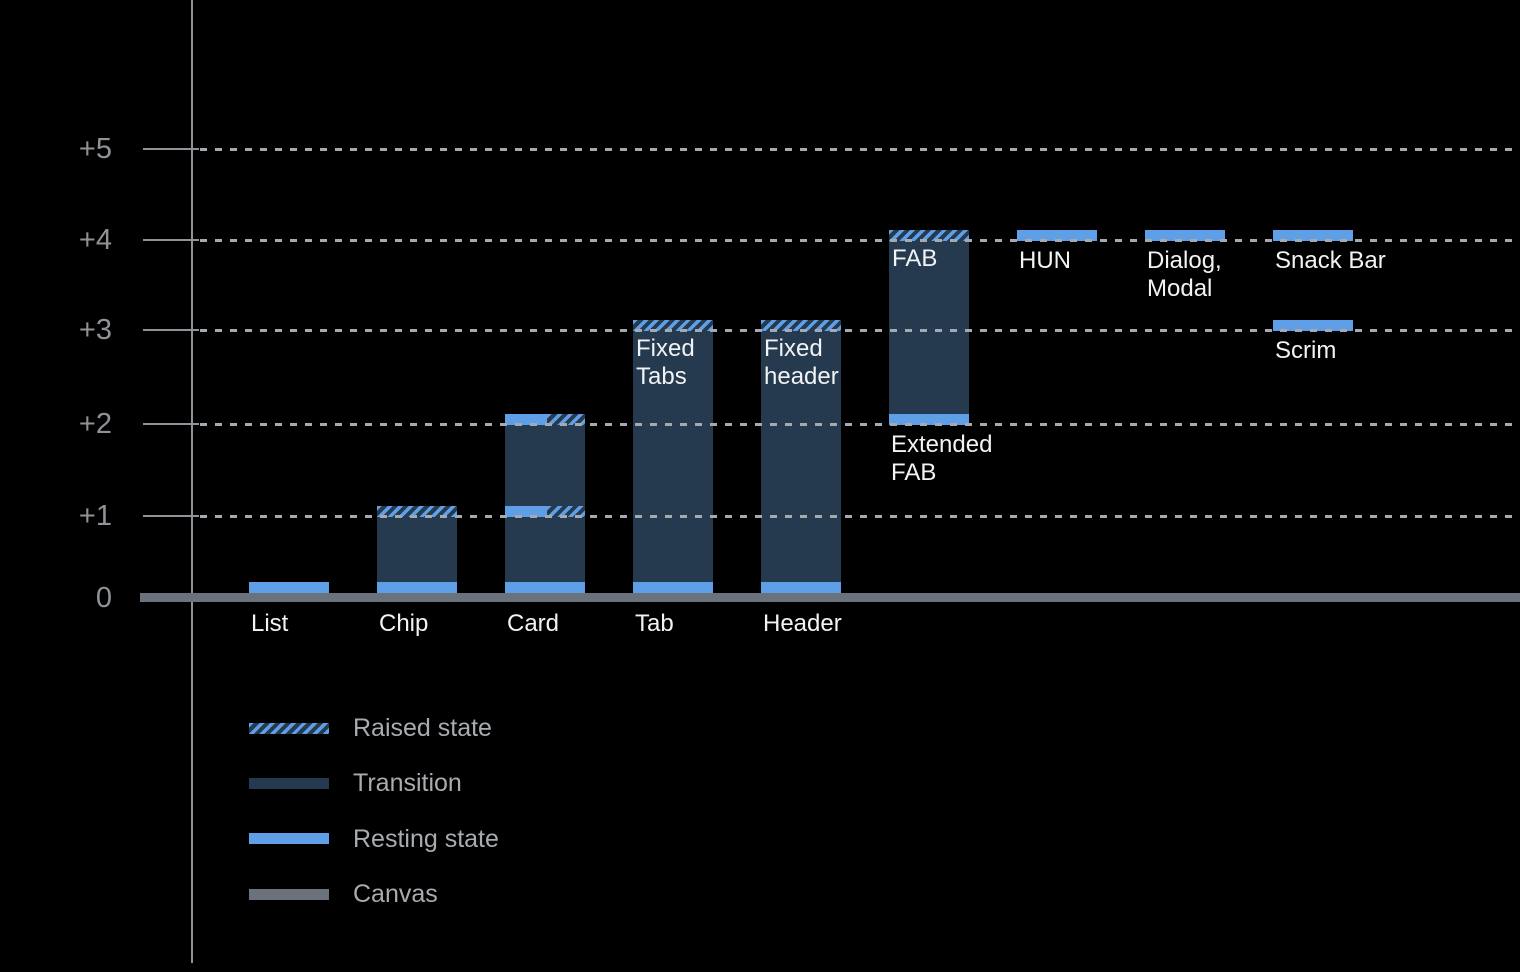 The image size is (1520, 972). What do you see at coordinates (422, 728) in the screenshot?
I see `legend-label-raised: Raised state` at bounding box center [422, 728].